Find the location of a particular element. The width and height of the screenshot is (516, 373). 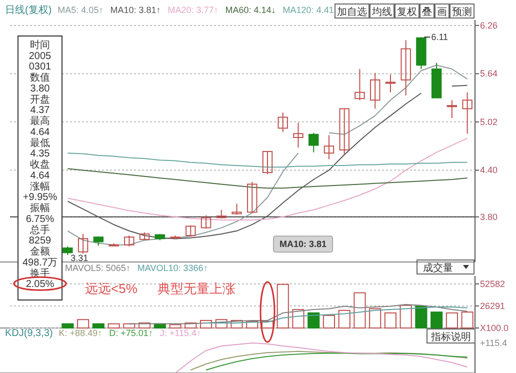

text: MA120: 4.41 is located at coordinates (308, 10).